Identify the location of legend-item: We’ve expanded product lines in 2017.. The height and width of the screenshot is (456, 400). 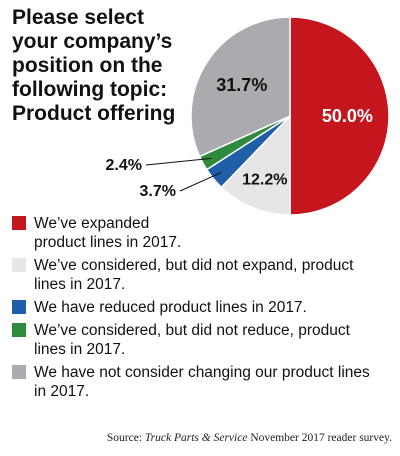
(204, 233).